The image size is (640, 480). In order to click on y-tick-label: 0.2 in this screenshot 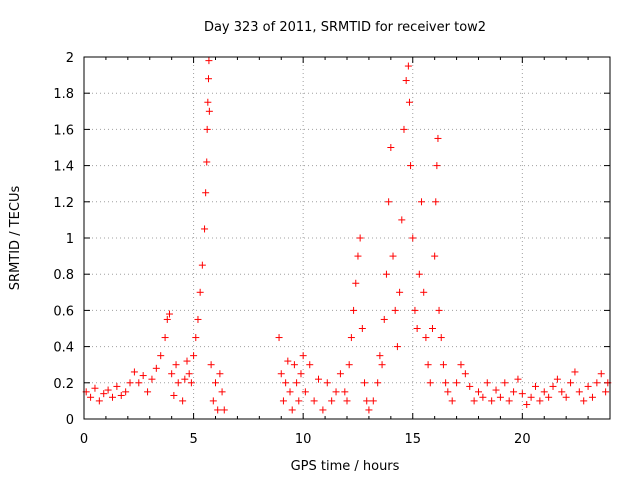, I will do `click(63, 384)`.